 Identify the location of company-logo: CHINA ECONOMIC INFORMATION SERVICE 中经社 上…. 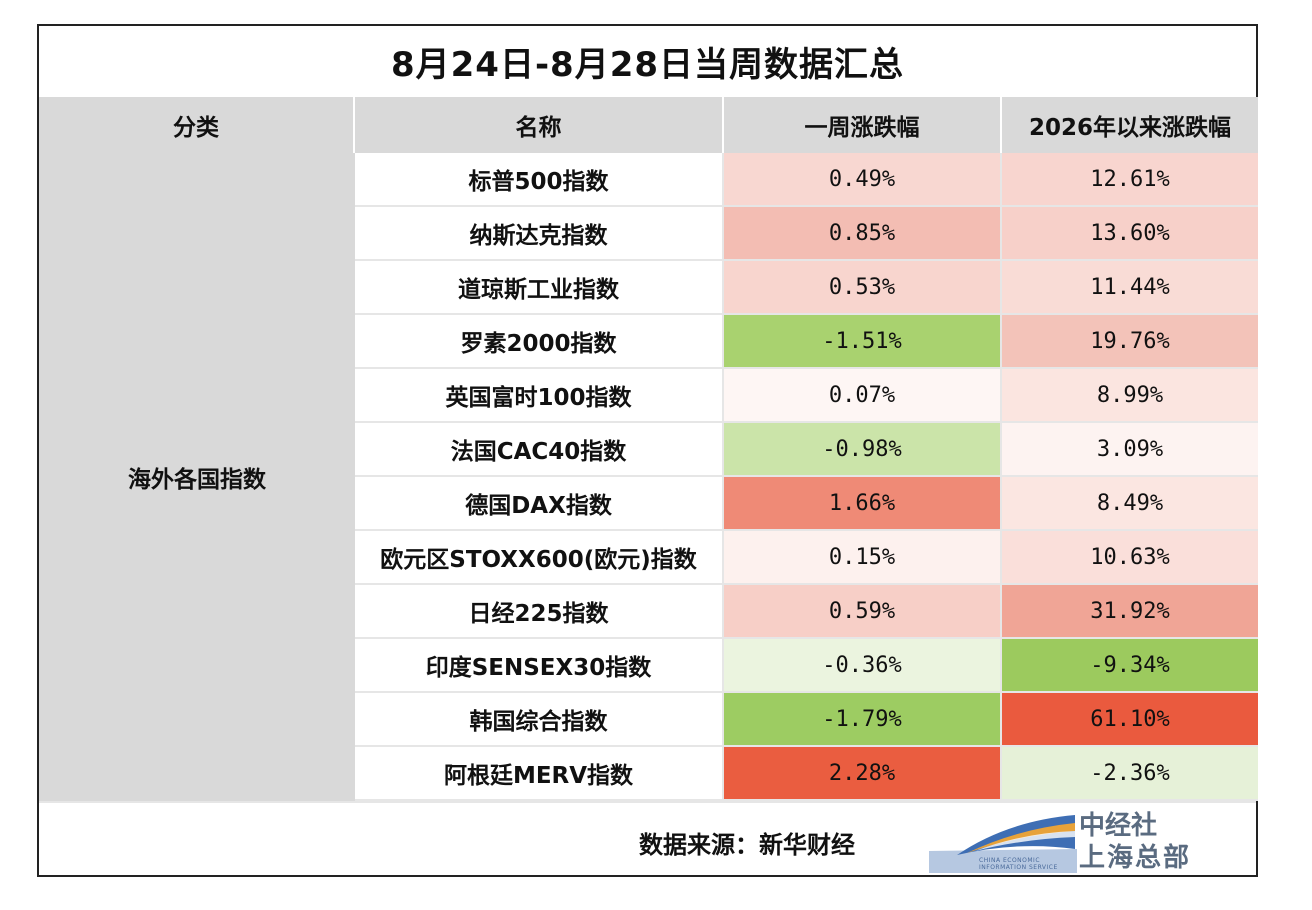
(1072, 842).